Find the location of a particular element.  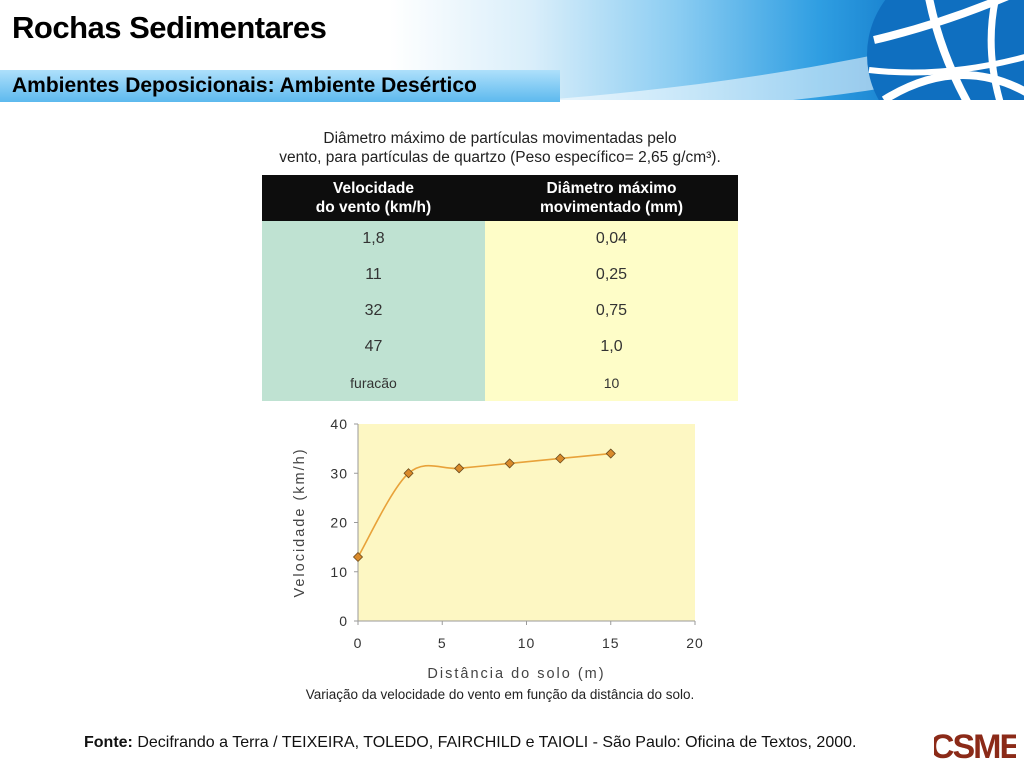

table-cell-diametro: 10 is located at coordinates (611, 383).